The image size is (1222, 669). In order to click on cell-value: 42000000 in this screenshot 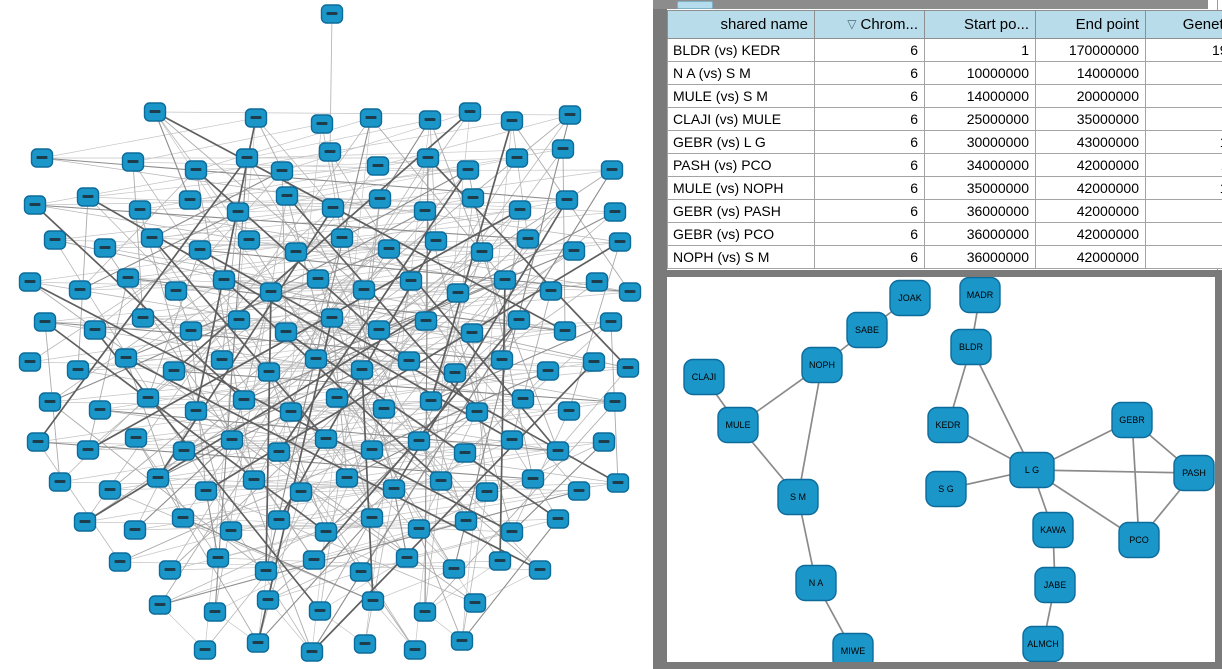, I will do `click(1090, 234)`.